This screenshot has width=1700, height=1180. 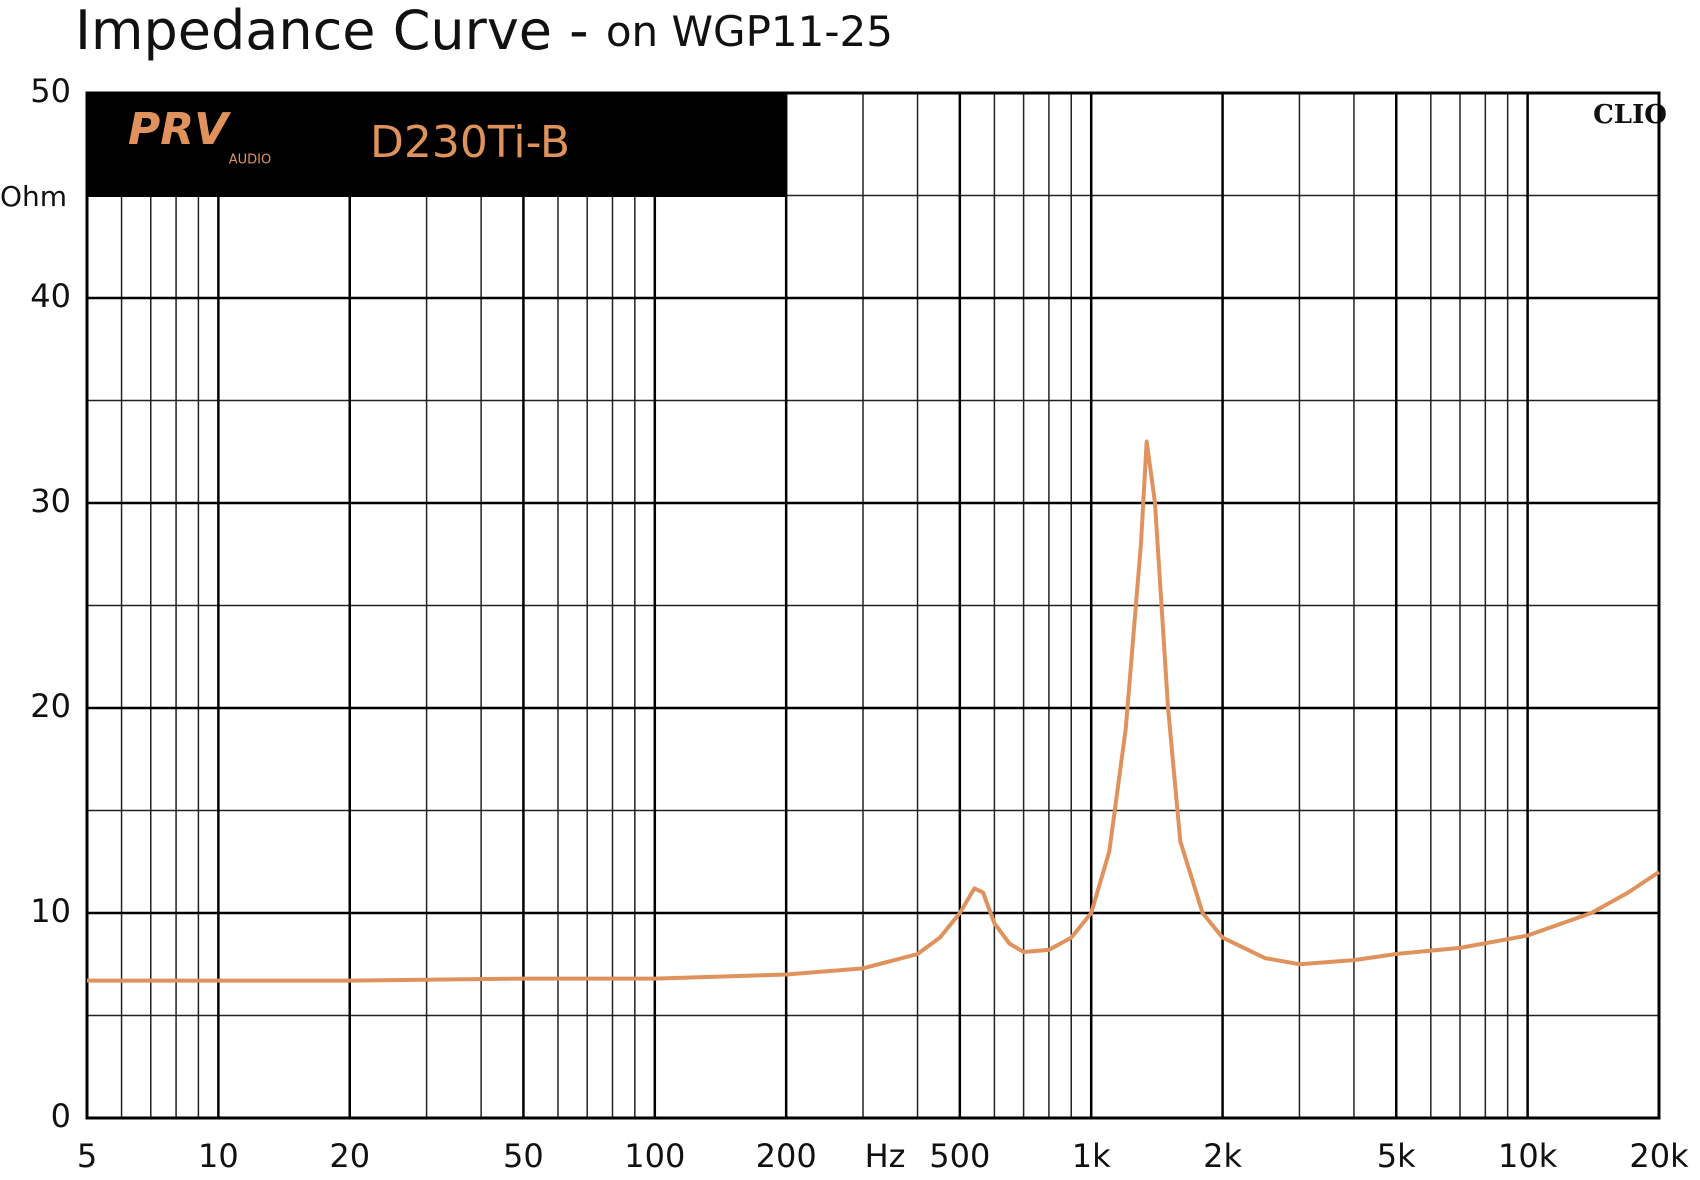 I want to click on y-tick-label: 0, so click(x=61, y=1116).